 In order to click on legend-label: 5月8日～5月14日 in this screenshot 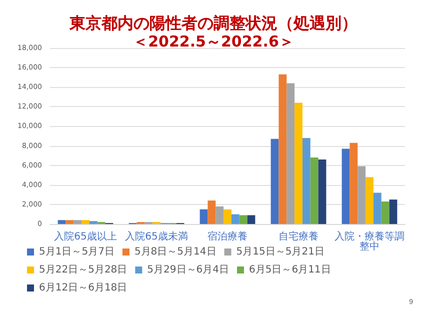, I will do `click(175, 252)`.